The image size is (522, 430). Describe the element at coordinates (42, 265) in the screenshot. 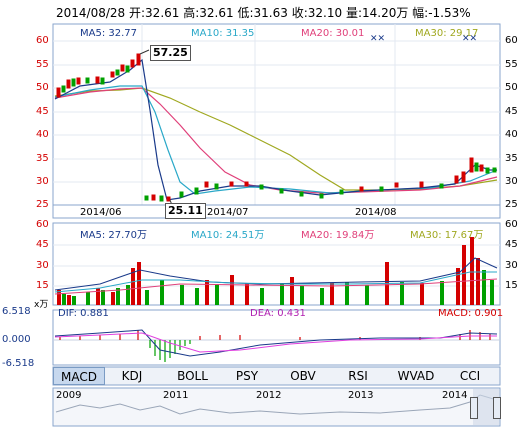

I see `volume-ytick-left: 30` at that location.